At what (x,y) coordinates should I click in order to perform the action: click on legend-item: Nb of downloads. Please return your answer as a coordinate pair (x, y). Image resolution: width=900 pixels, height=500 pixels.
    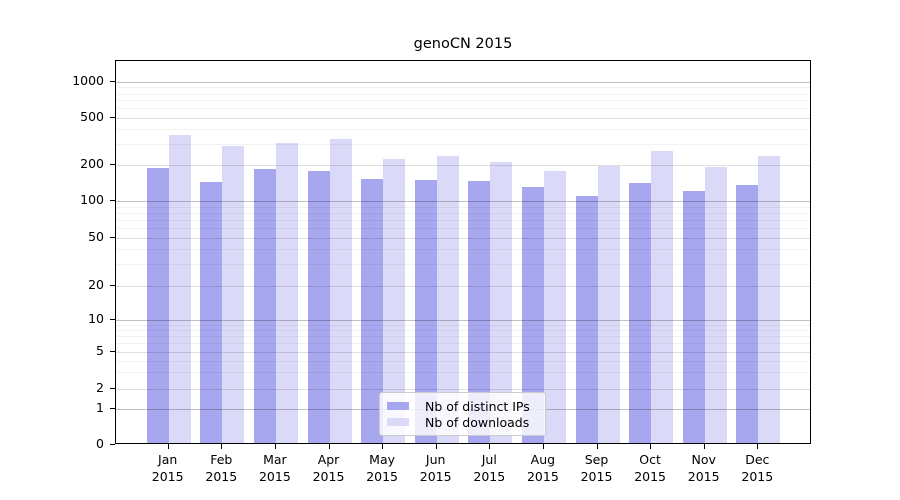
    Looking at the image, I should click on (462, 422).